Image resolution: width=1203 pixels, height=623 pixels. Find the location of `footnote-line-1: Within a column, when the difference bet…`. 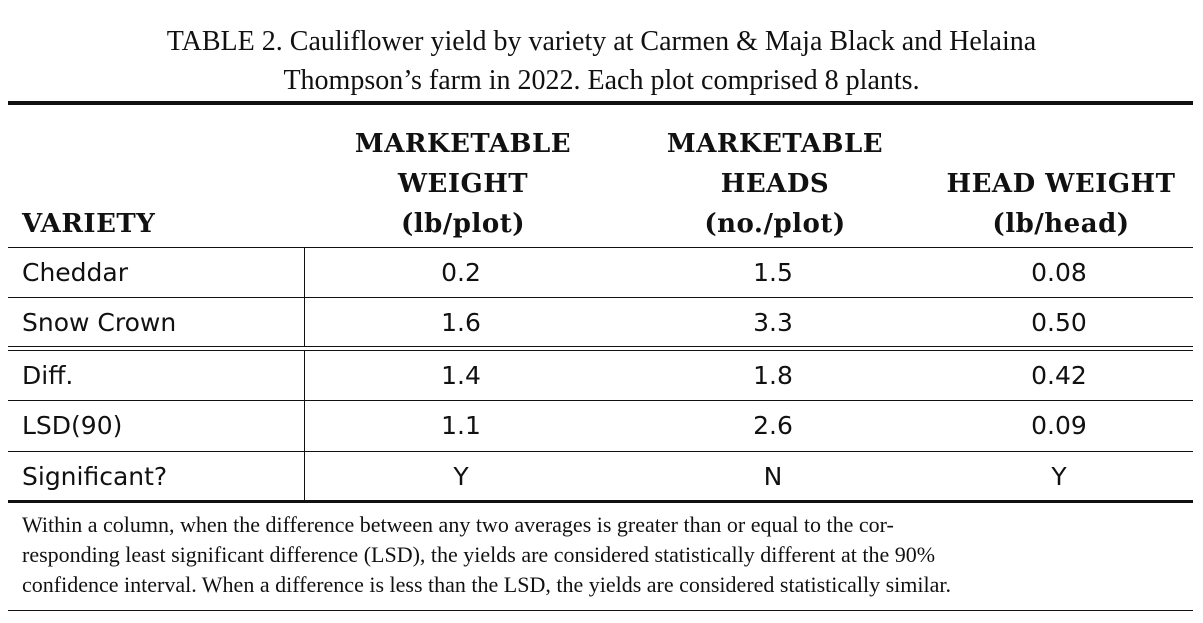

footnote-line-1: Within a column, when the difference bet… is located at coordinates (458, 524).